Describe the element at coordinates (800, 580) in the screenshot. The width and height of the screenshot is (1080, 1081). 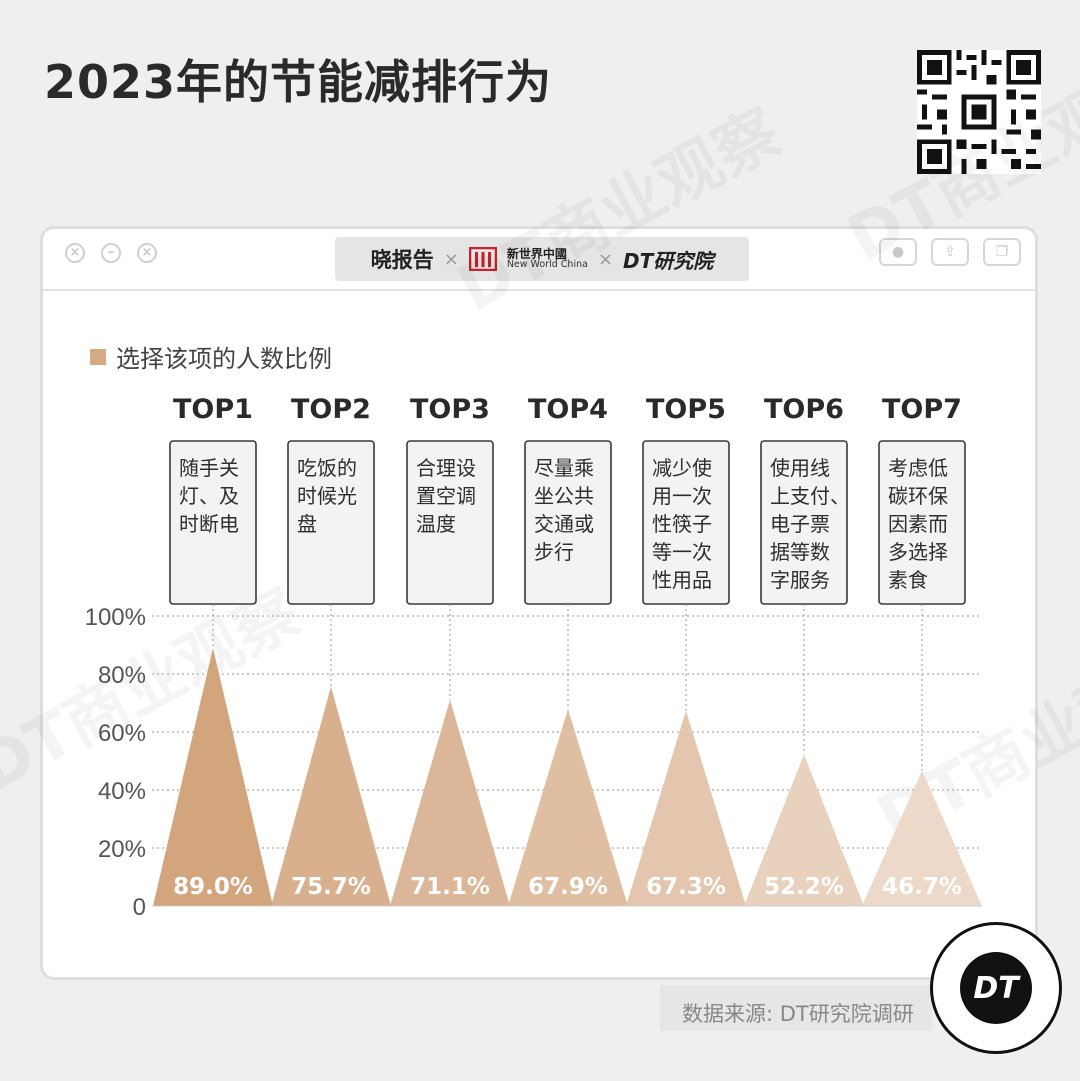
I see `description-line: 字服务` at that location.